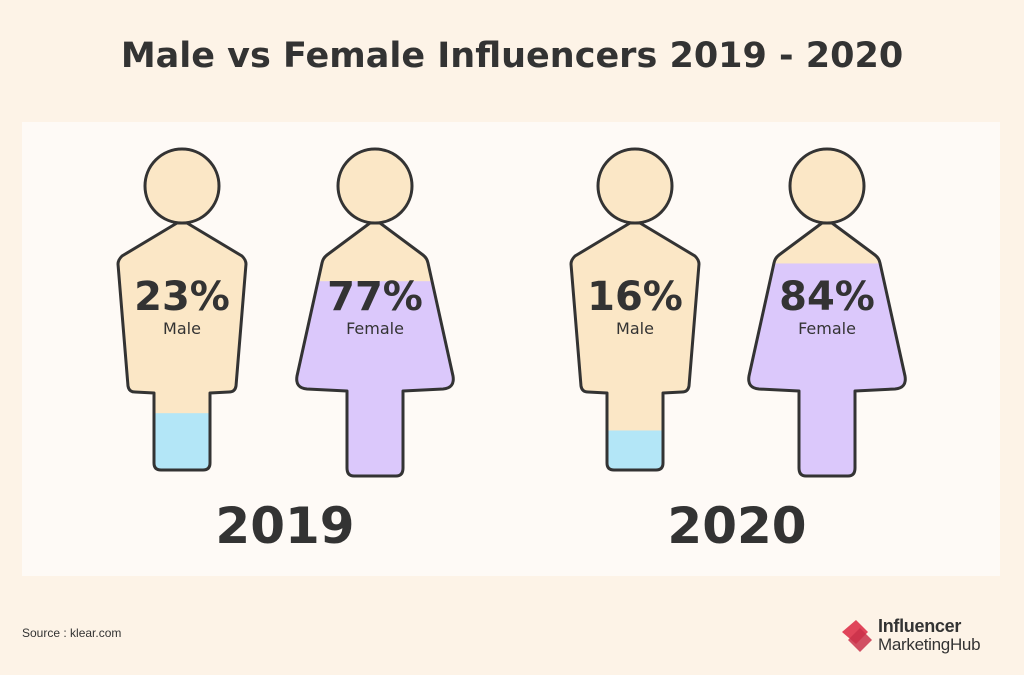 The width and height of the screenshot is (1024, 675). What do you see at coordinates (857, 636) in the screenshot?
I see `logo-mark-icon` at bounding box center [857, 636].